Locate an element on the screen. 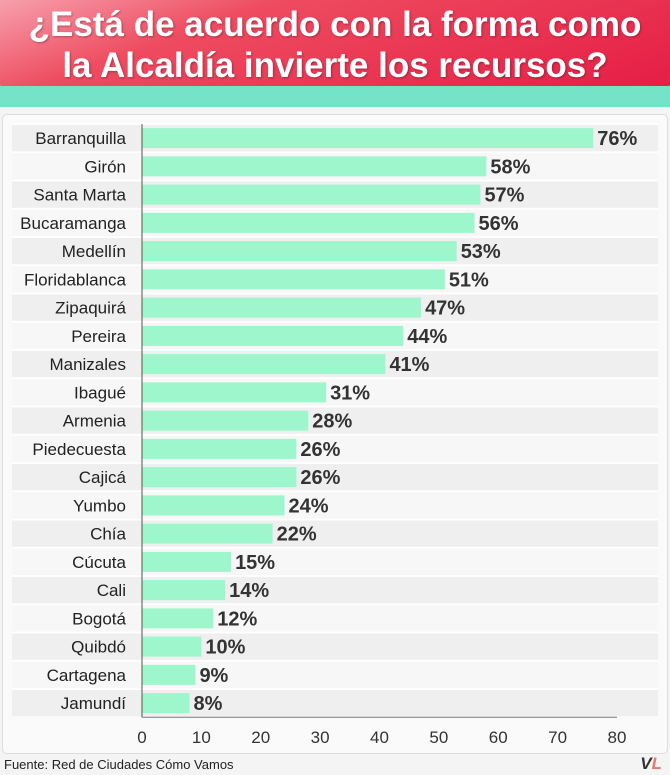 This screenshot has height=775, width=670. x-tick-label: 80 is located at coordinates (617, 737).